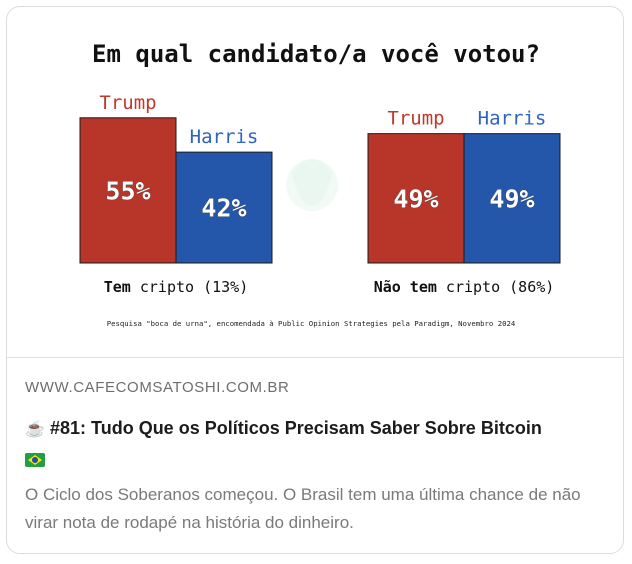  Describe the element at coordinates (405, 287) in the screenshot. I see `category-label-bold: Não tem` at that location.